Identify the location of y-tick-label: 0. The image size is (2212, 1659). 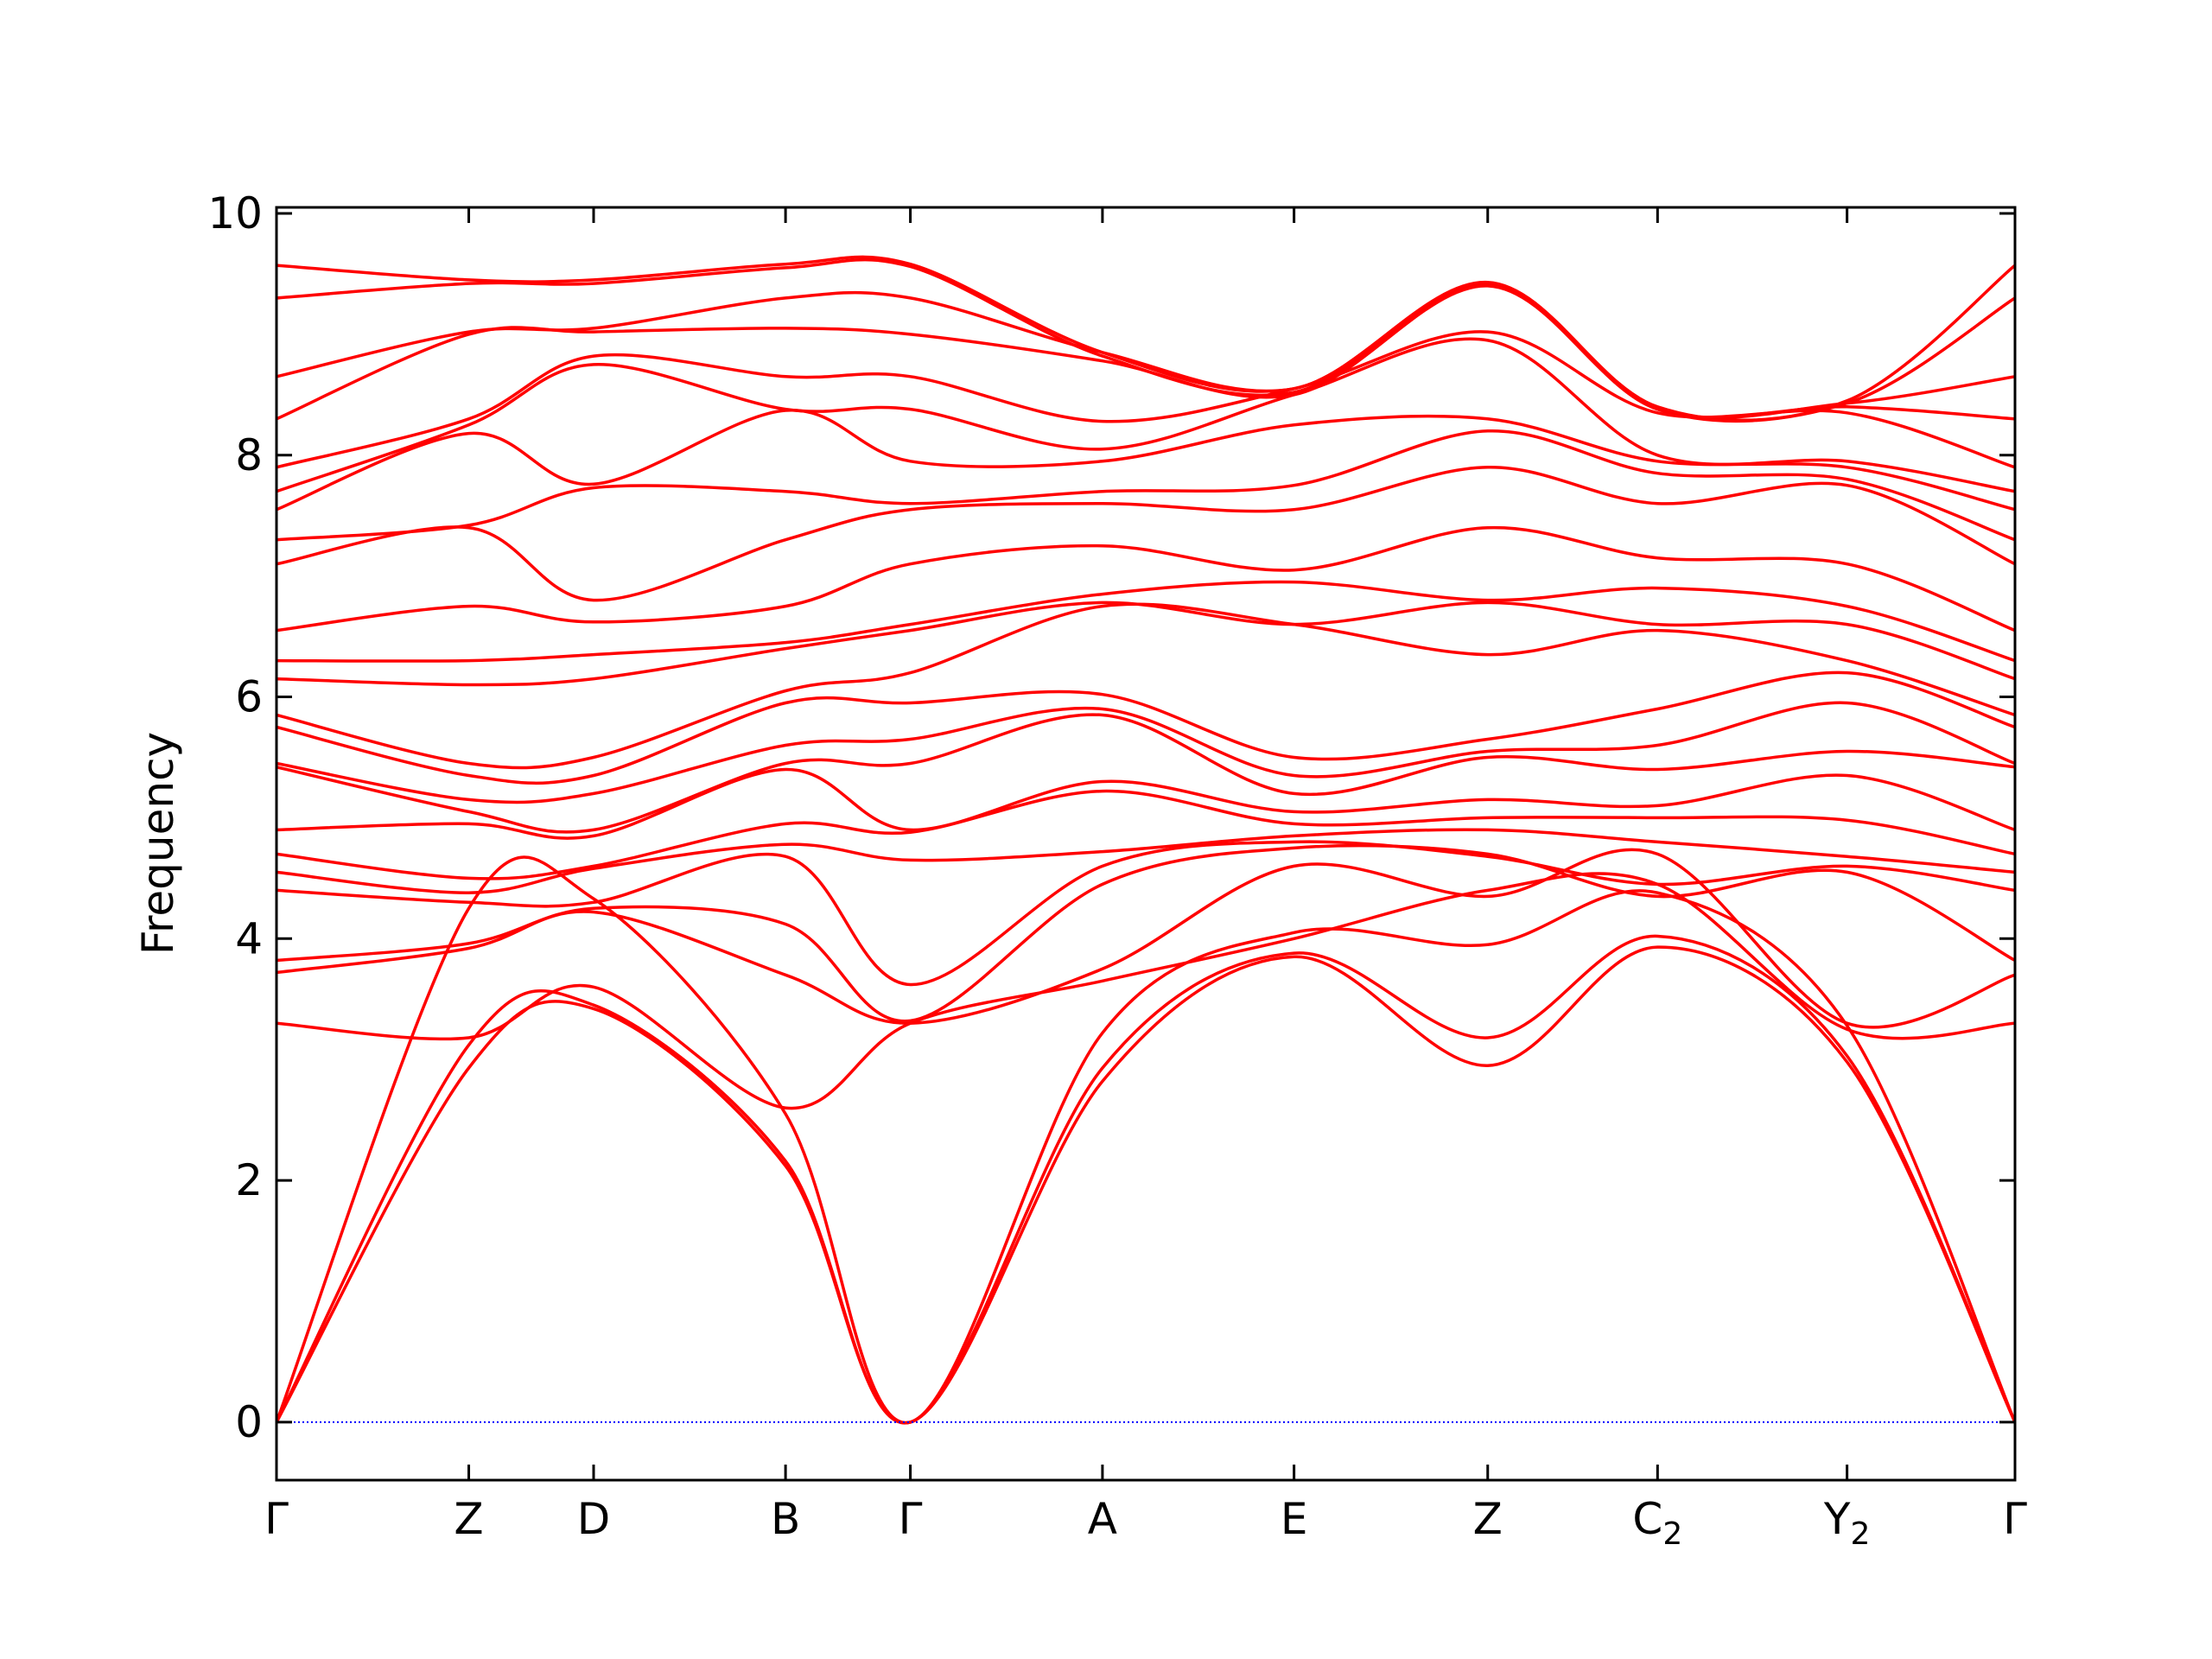
(249, 1422).